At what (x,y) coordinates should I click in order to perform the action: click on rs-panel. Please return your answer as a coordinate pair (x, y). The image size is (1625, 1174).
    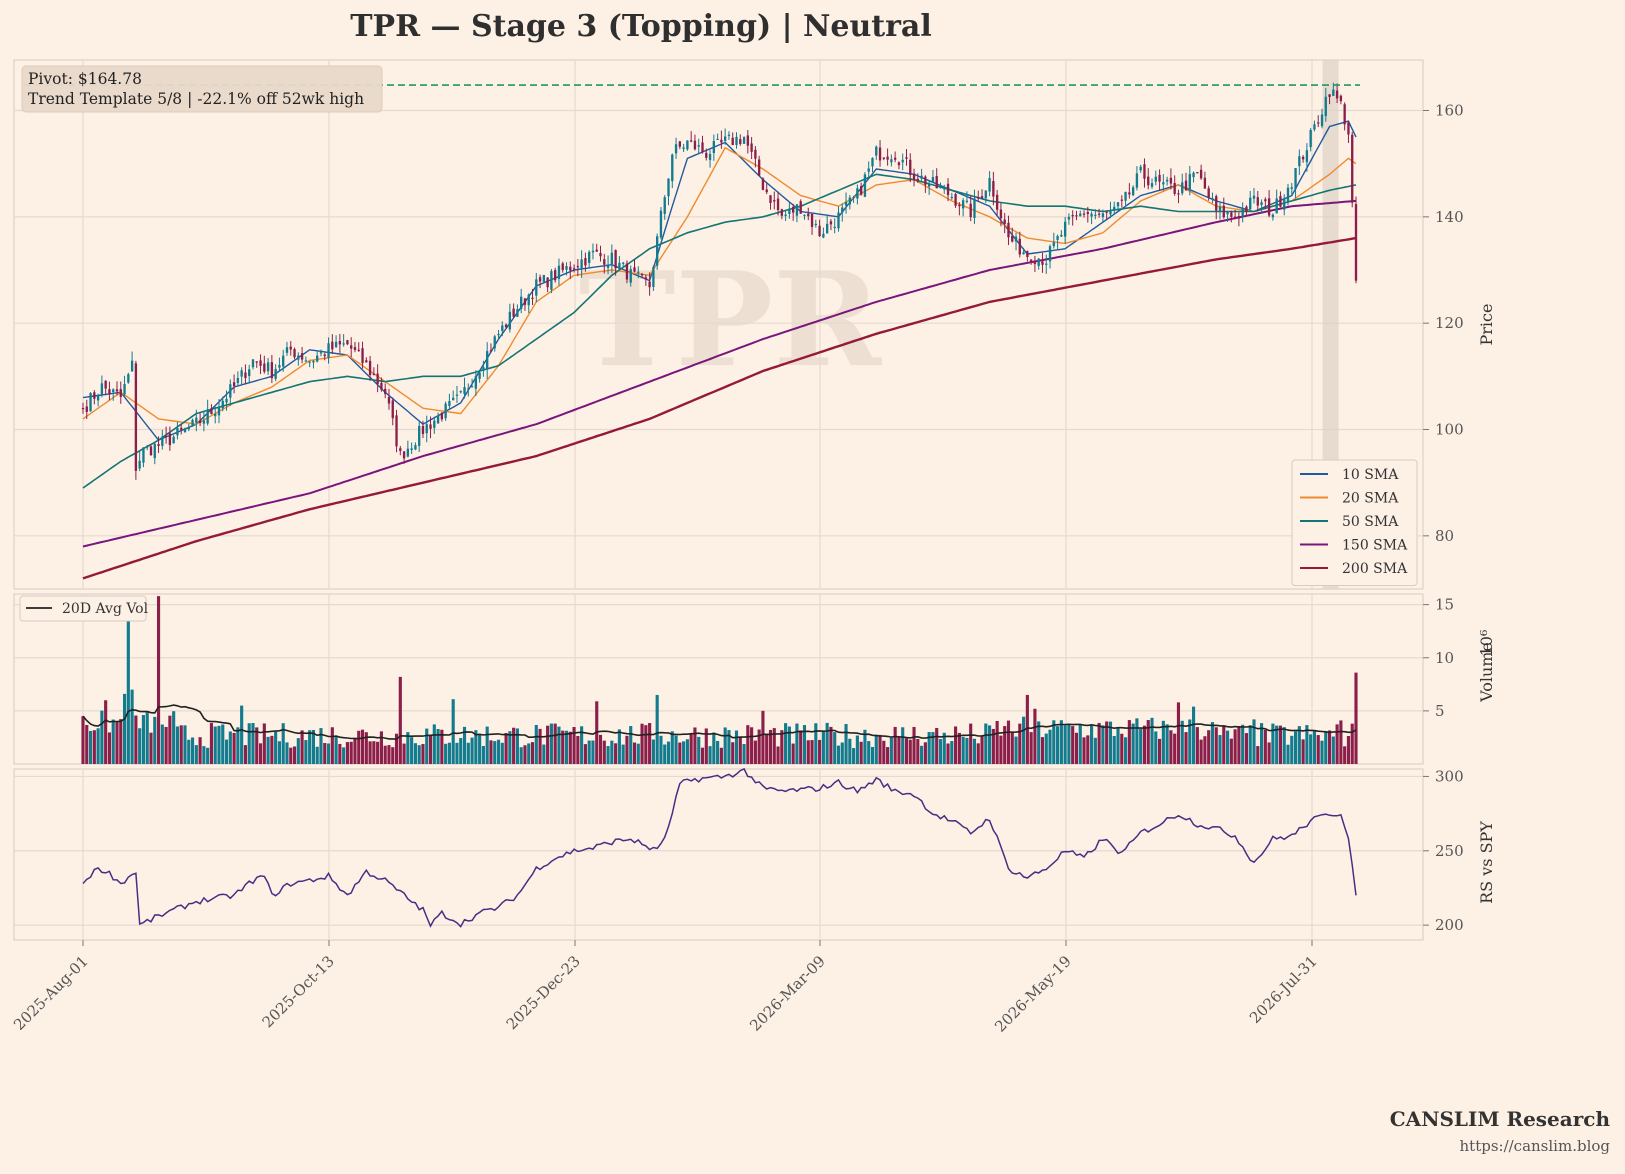
    Looking at the image, I should click on (718, 854).